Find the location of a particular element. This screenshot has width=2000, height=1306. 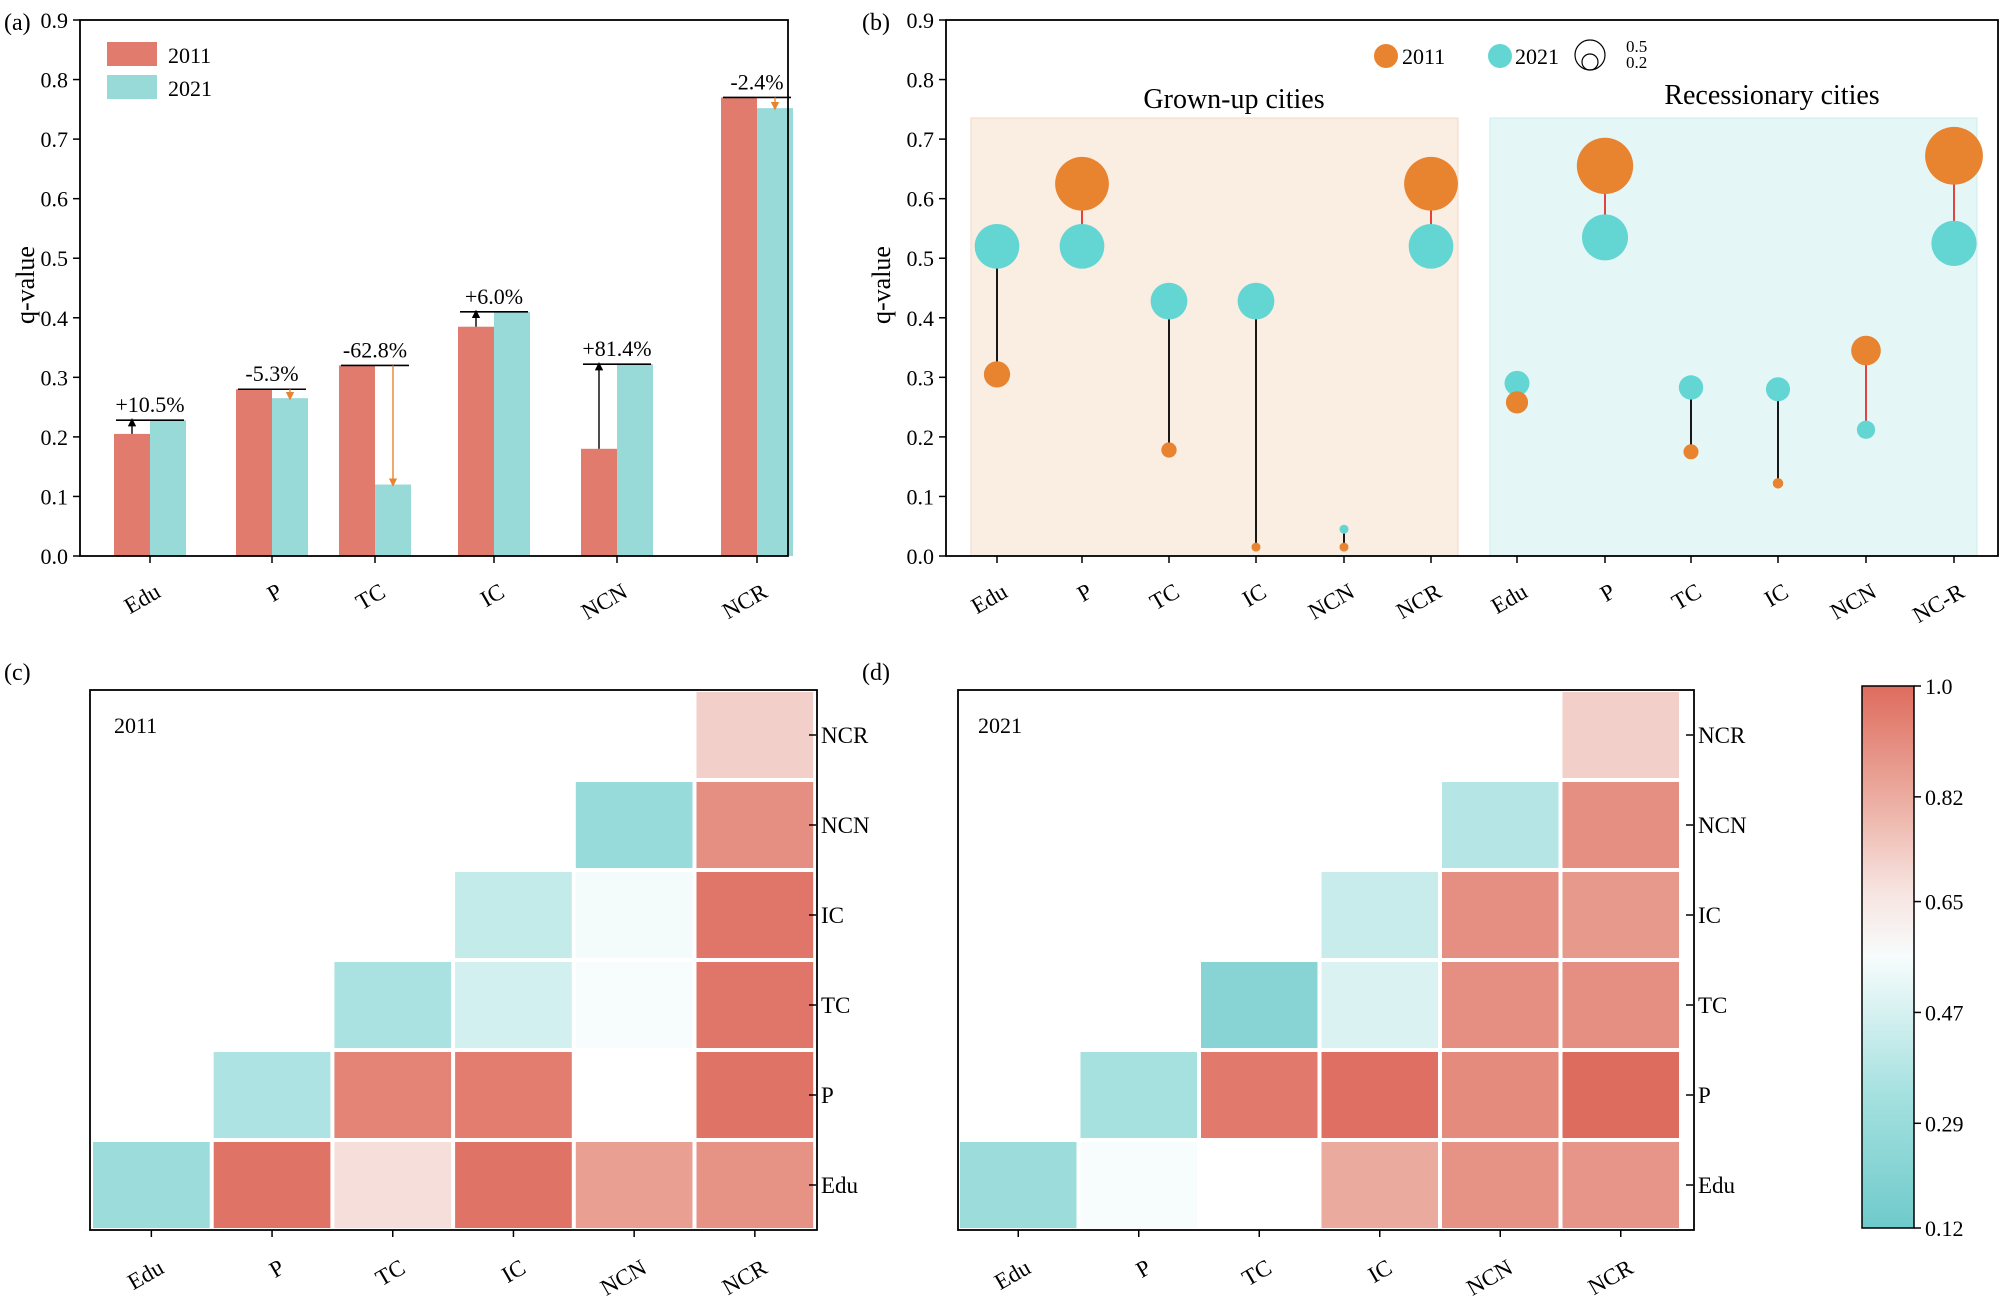

y-tick-label-TC: TC is located at coordinates (1712, 1005).